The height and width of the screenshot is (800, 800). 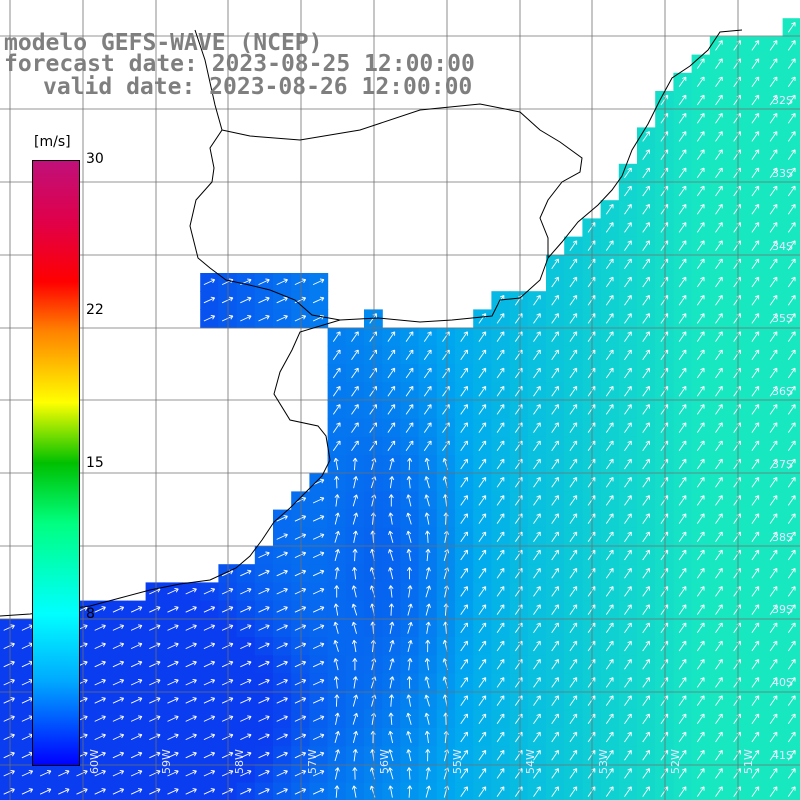 What do you see at coordinates (530, 761) in the screenshot?
I see `lon-label: 54W` at bounding box center [530, 761].